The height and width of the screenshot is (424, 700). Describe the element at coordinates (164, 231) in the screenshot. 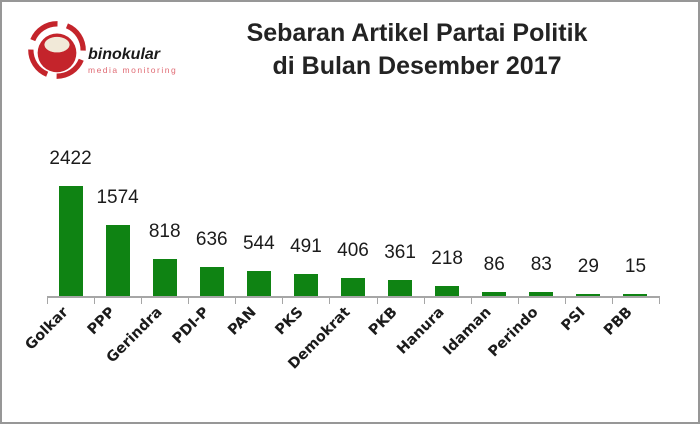

I see `bar-value-label: 818` at that location.